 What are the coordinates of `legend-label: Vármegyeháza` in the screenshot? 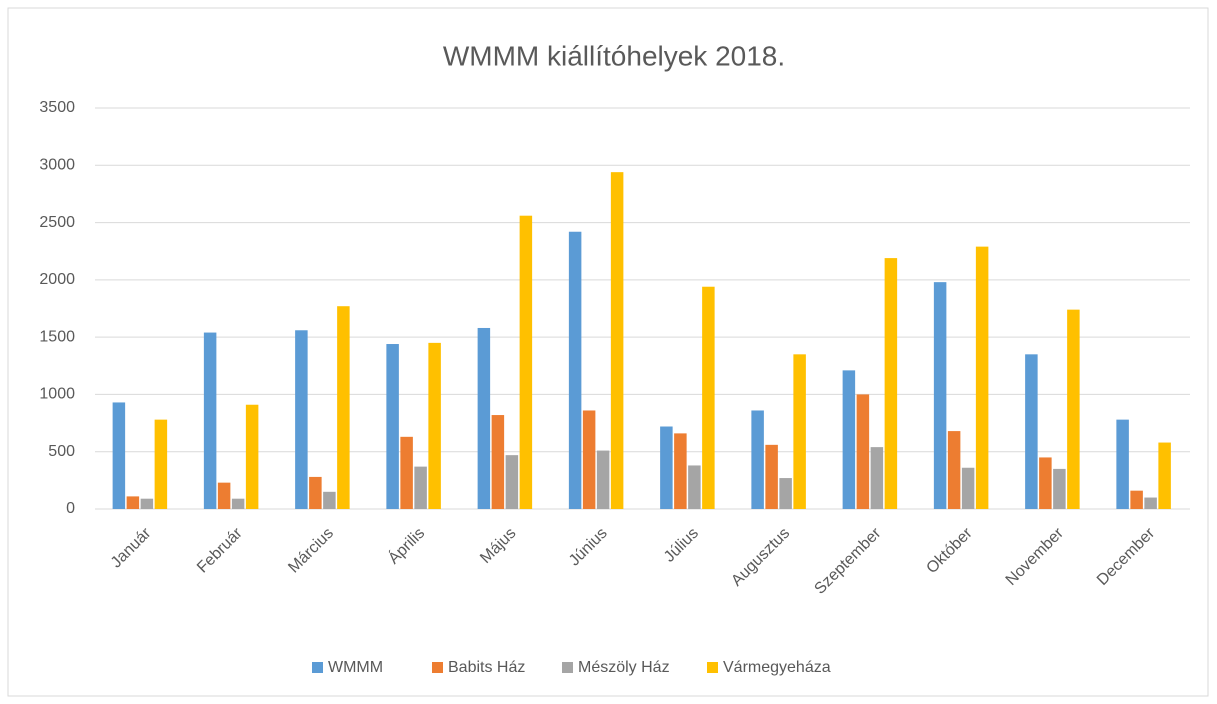 It's located at (777, 667).